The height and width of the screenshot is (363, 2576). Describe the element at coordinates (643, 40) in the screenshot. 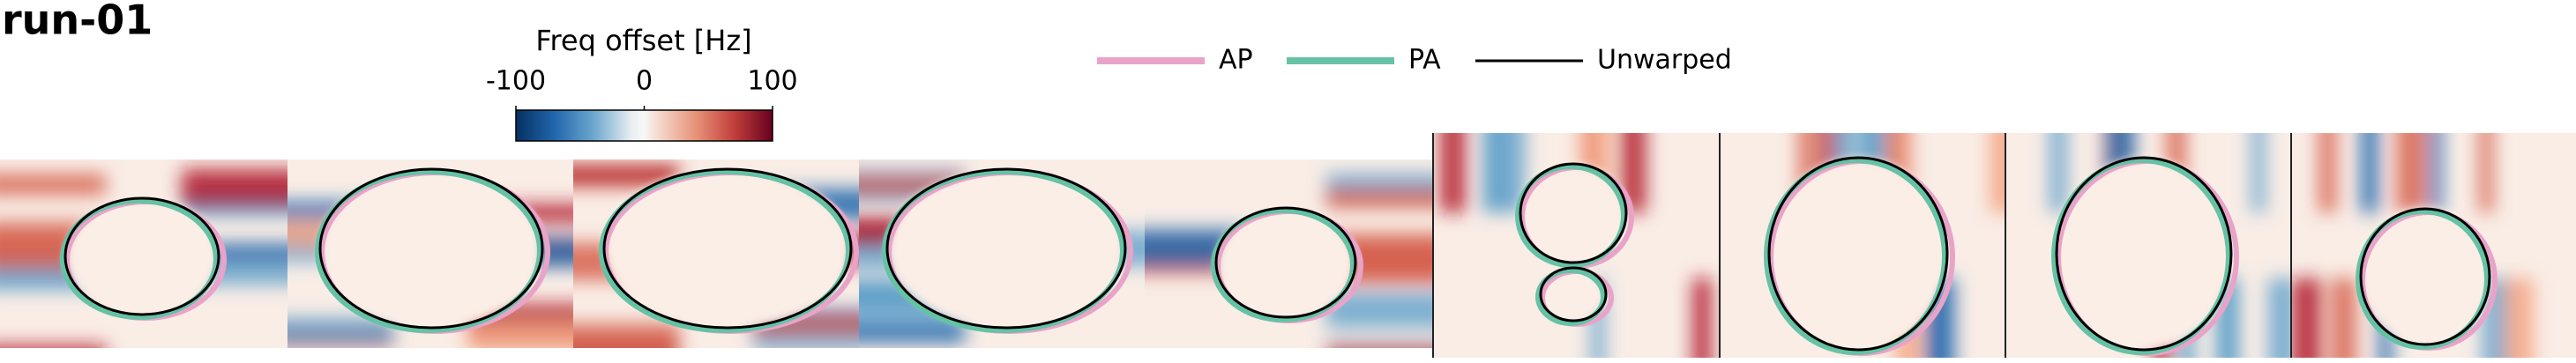

I see `colorbar-label: Freq offset [Hz]` at that location.